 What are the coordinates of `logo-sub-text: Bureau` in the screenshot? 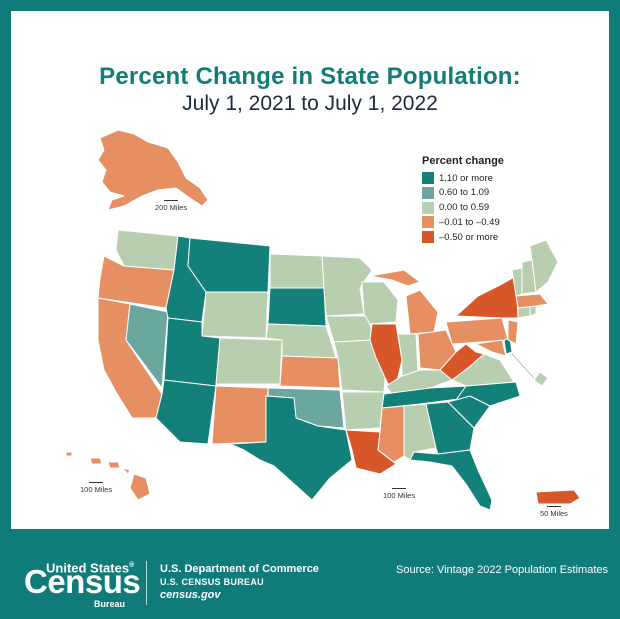 It's located at (110, 604).